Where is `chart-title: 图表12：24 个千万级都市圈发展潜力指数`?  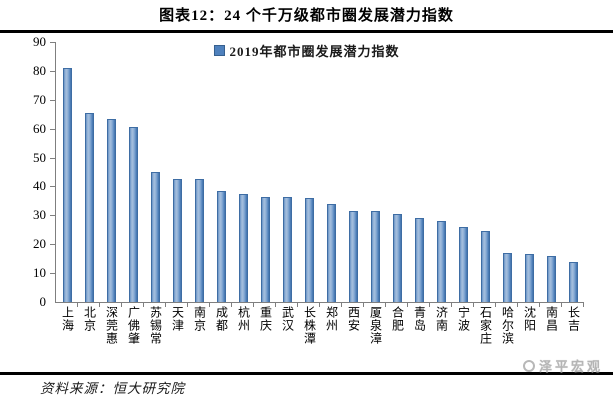
chart-title: 图表12：24 个千万级都市圈发展潜力指数 is located at coordinates (306, 16).